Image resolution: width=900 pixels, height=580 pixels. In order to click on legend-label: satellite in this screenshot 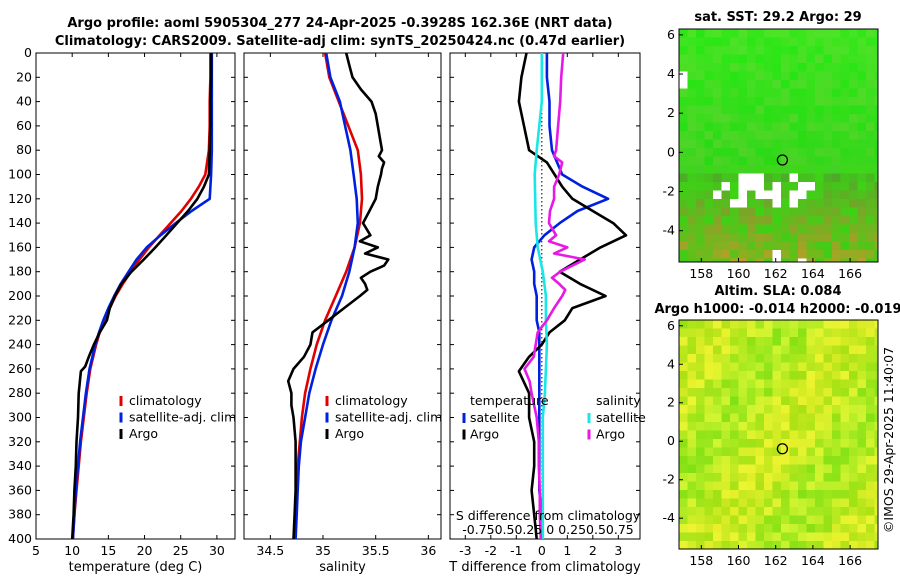, I will do `click(495, 417)`.